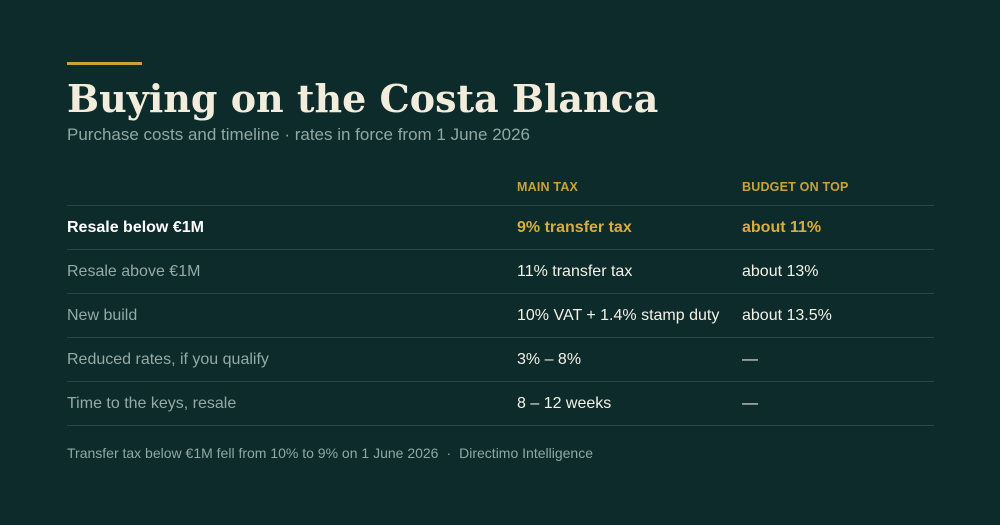 This screenshot has height=525, width=1000. I want to click on row-label: Resale above €1M, so click(134, 271).